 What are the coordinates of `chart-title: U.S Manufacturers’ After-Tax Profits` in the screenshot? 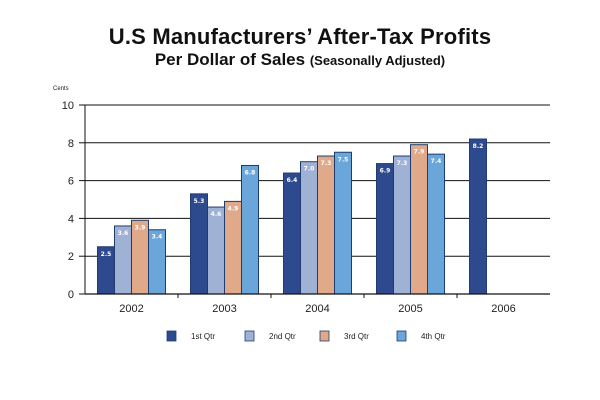 It's located at (300, 36).